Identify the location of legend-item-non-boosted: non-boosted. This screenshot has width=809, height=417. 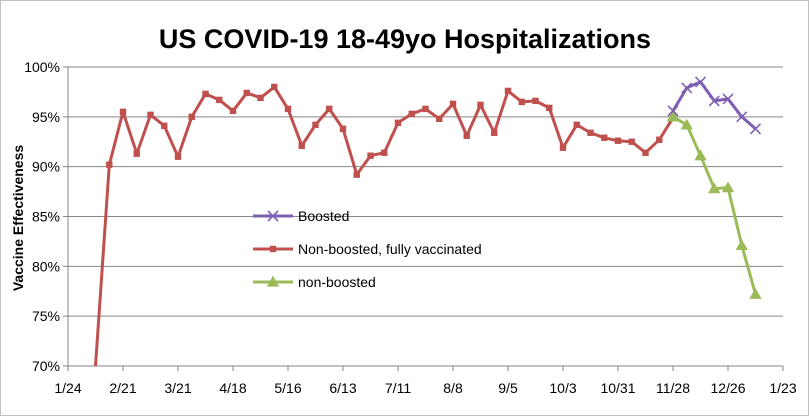
(314, 282).